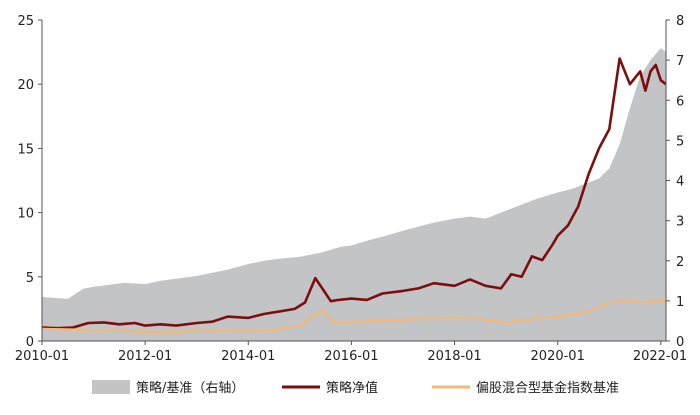 The height and width of the screenshot is (415, 700). I want to click on left-tick-label: 25, so click(25, 21).